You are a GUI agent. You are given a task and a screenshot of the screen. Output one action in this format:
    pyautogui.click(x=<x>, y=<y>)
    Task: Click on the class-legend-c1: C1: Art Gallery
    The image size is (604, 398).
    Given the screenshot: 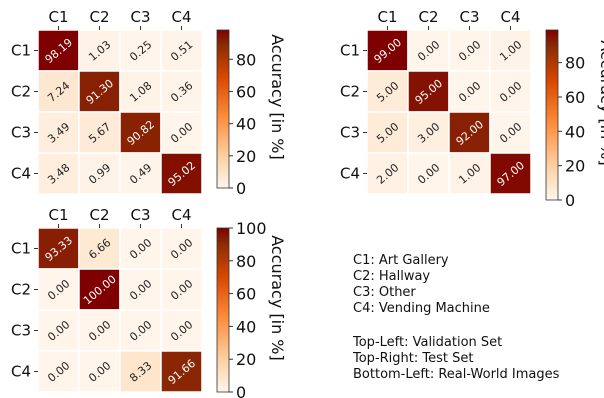 What is the action you would take?
    pyautogui.click(x=401, y=260)
    